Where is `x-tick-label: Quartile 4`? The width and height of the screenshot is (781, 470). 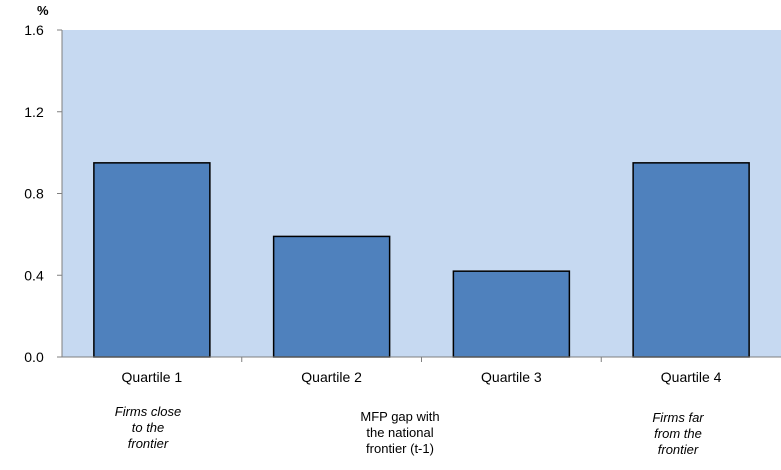
x-tick-label: Quartile 4 is located at coordinates (691, 377).